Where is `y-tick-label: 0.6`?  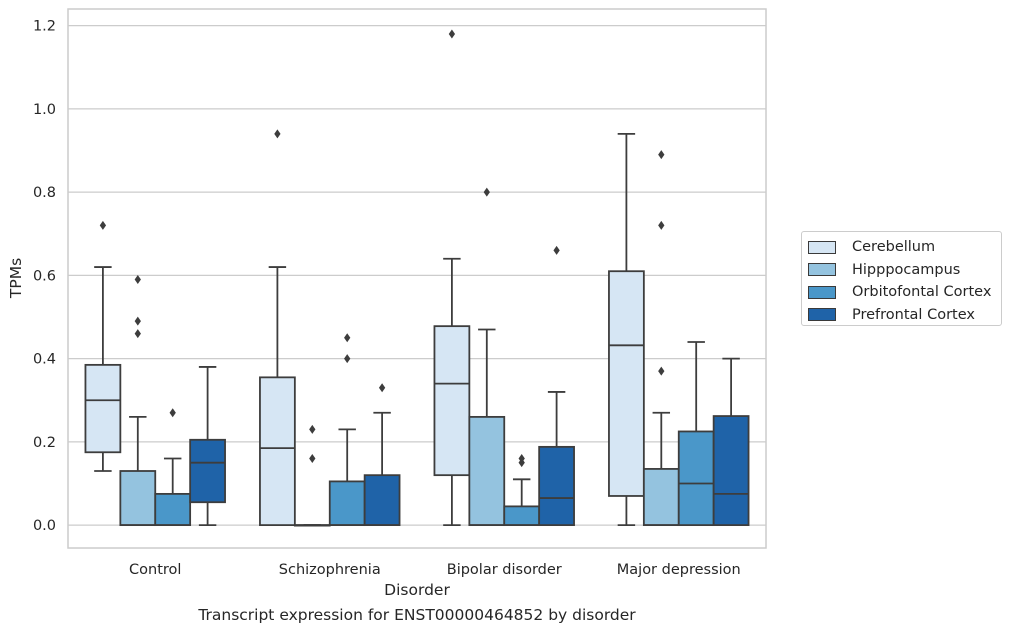 y-tick-label: 0.6 is located at coordinates (44, 276).